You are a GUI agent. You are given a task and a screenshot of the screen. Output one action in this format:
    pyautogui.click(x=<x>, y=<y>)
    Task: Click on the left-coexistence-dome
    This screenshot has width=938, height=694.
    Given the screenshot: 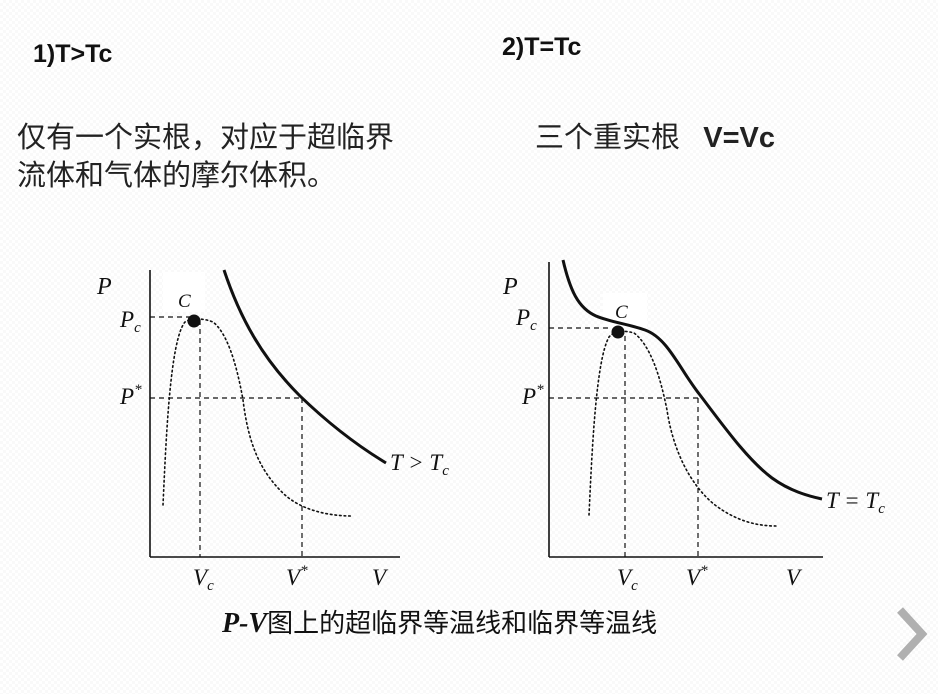 What is the action you would take?
    pyautogui.click(x=257, y=417)
    